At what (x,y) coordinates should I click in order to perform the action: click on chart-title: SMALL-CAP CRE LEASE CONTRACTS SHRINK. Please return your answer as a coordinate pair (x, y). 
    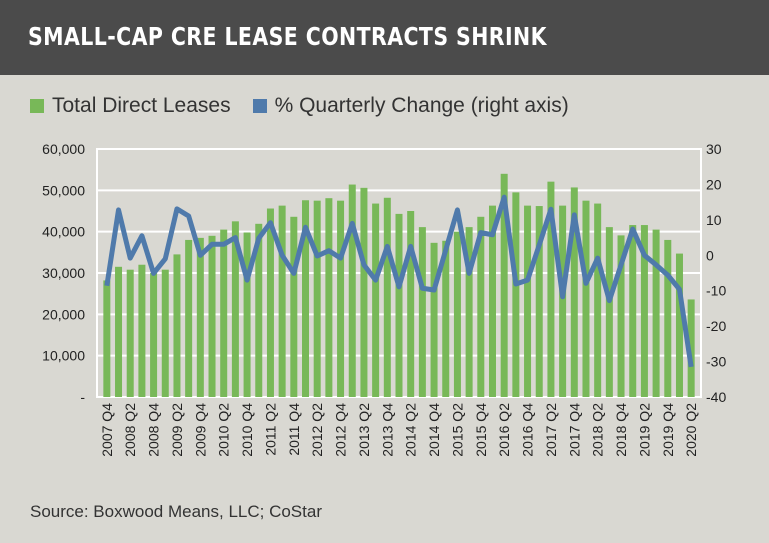
    Looking at the image, I should click on (287, 36).